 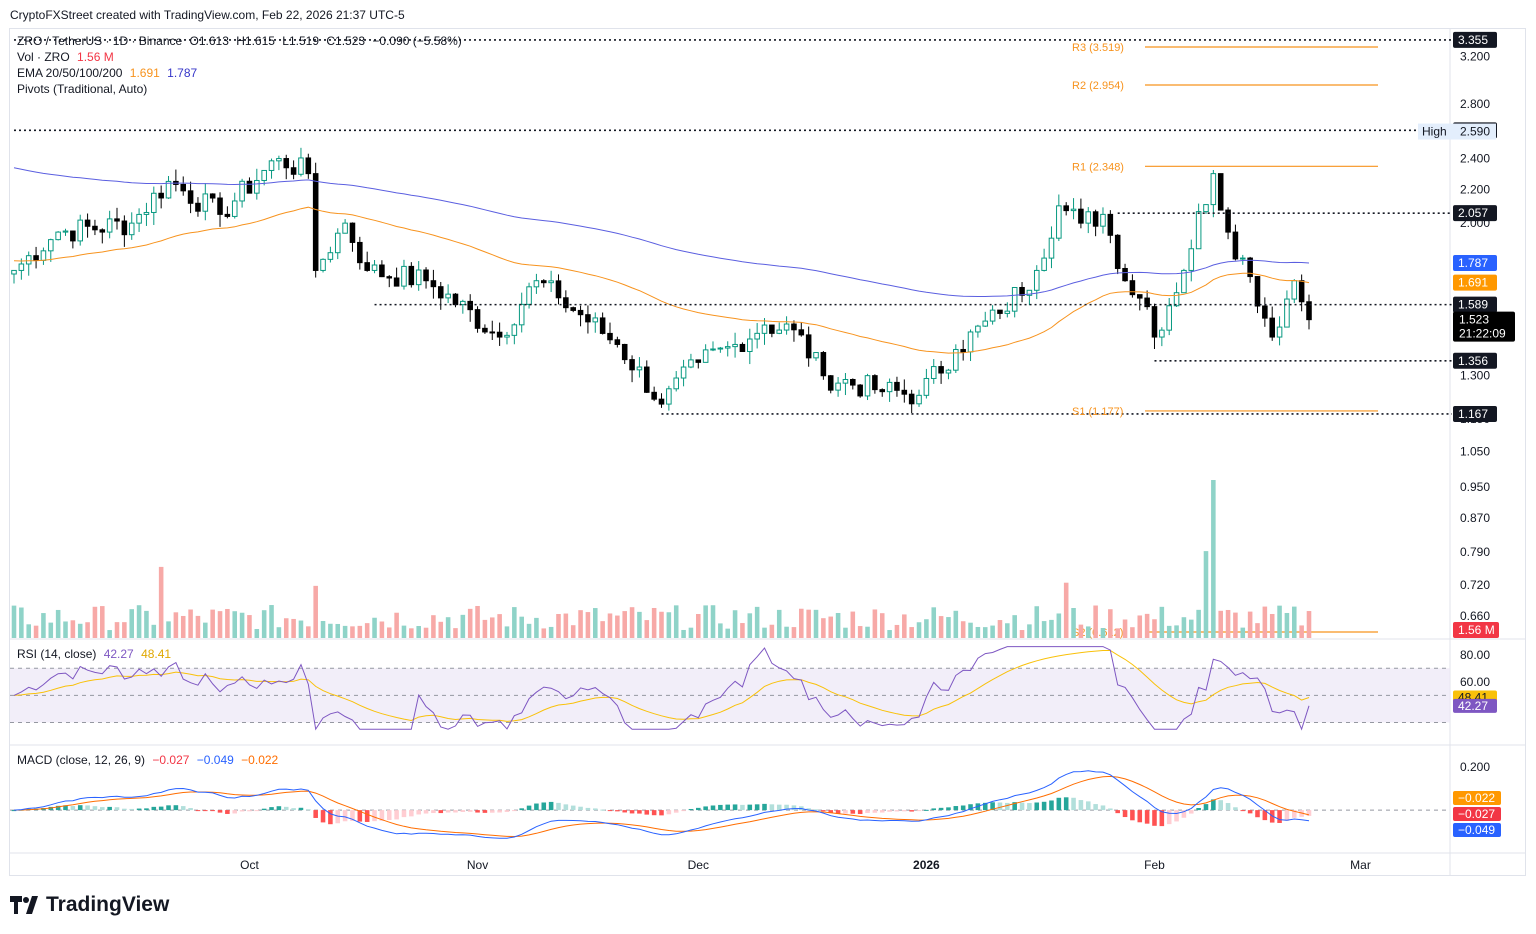 I want to click on pivots-legend: Pivots (Traditional, Auto), so click(x=84, y=89).